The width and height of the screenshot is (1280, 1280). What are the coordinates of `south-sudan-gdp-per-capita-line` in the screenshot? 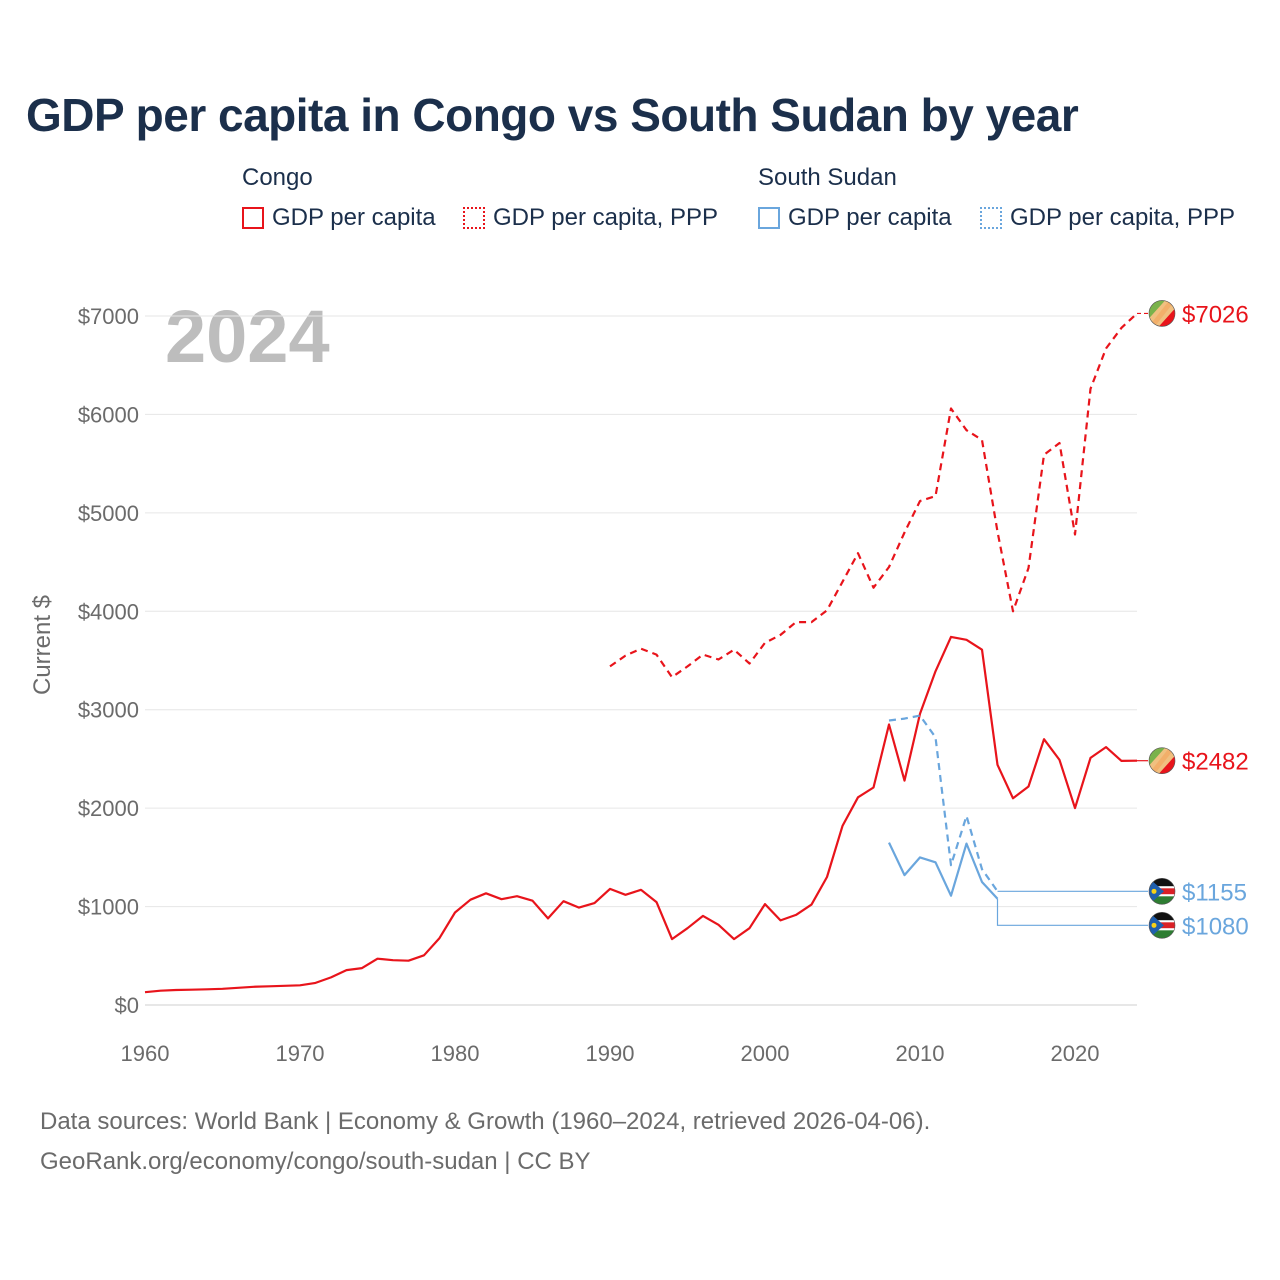 It's located at (943, 871).